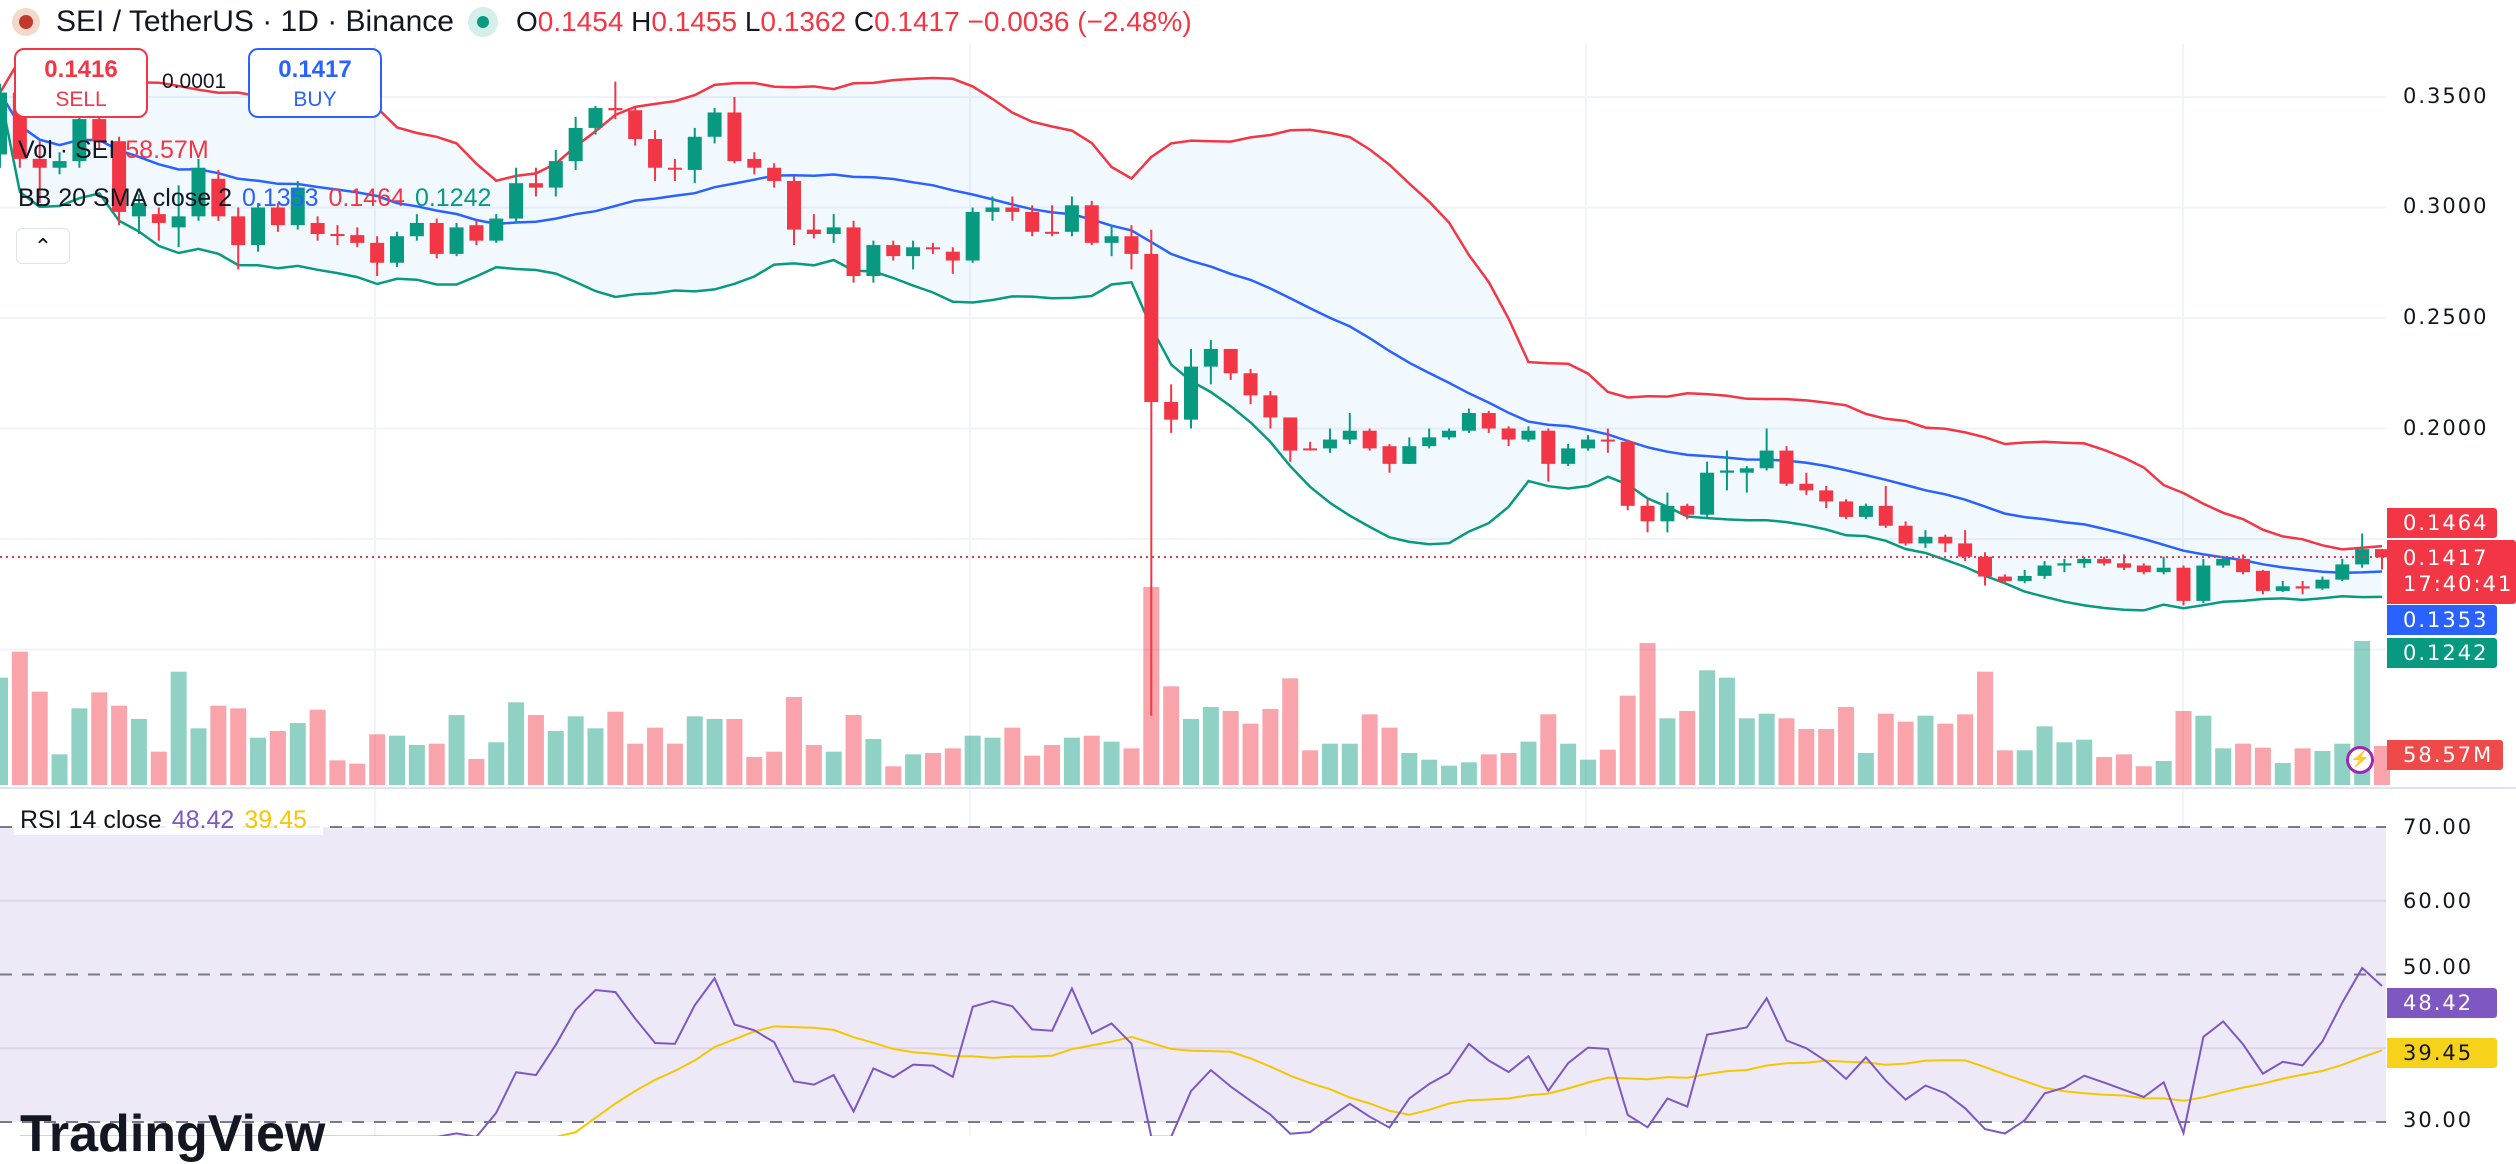  I want to click on sell-button: 0.1416 SELL, so click(81, 83).